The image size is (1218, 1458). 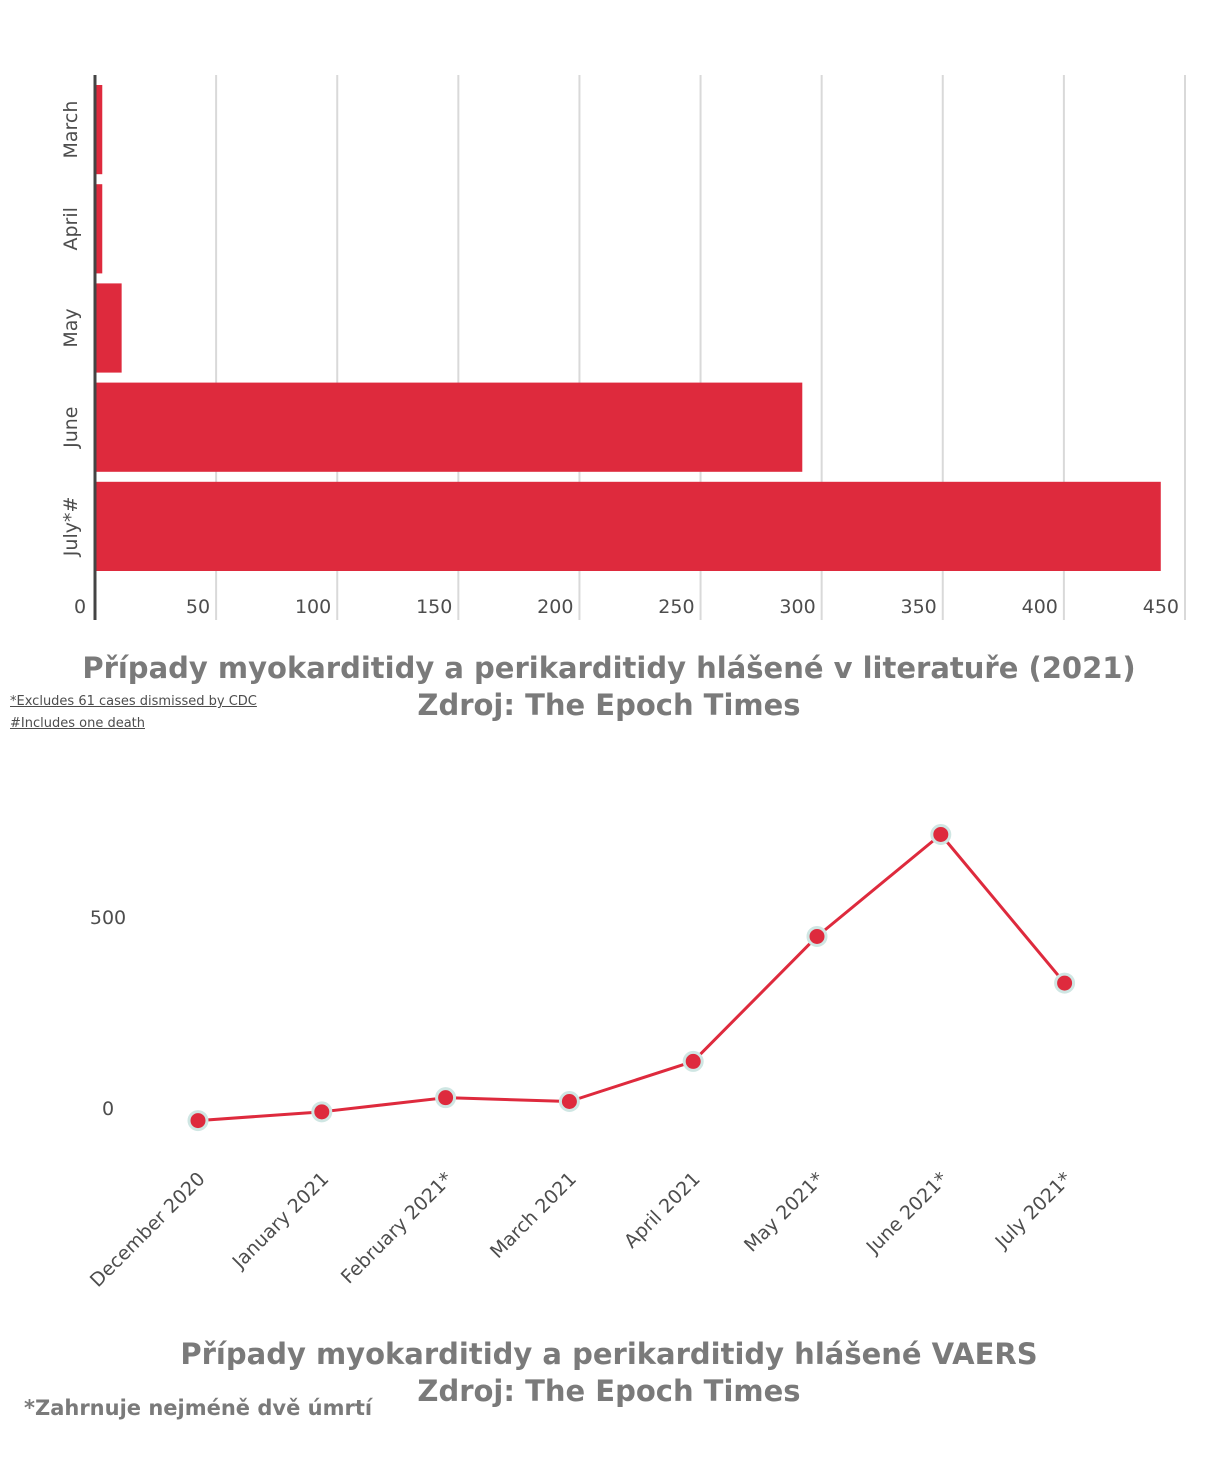 I want to click on x-tick-label: 350, so click(x=919, y=607).